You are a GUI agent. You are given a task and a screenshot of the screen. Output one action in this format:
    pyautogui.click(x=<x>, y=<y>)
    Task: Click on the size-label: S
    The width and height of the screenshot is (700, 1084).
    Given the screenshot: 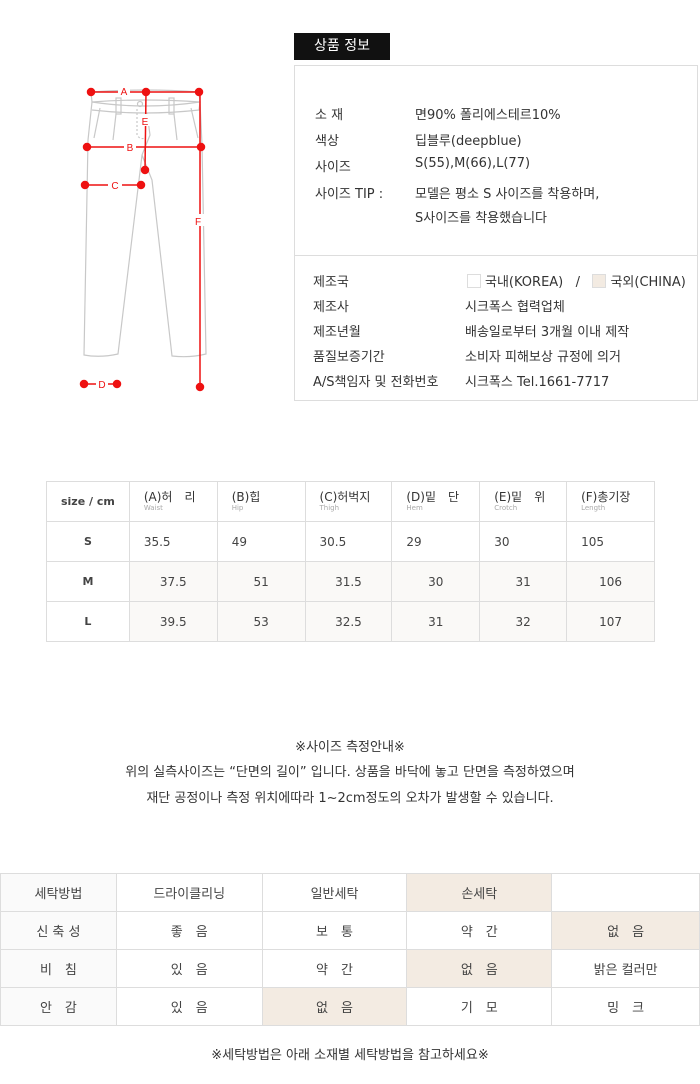 What is the action you would take?
    pyautogui.click(x=88, y=541)
    